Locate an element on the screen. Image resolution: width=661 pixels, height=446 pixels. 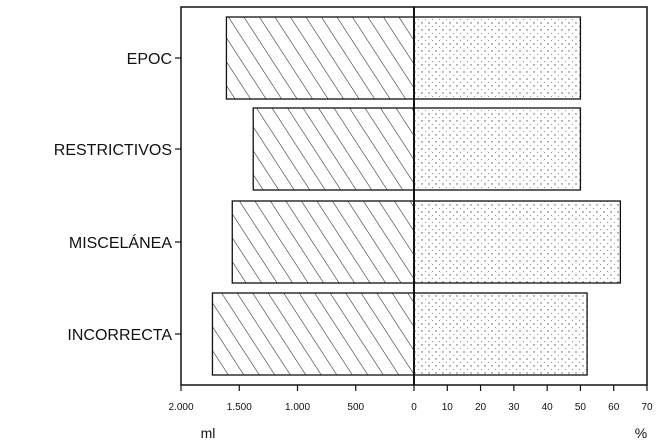
x-axis-tick-labels: 2.000 1.500 1.000 500 0 10 20 30 40 50 60 70 is located at coordinates (410, 407).